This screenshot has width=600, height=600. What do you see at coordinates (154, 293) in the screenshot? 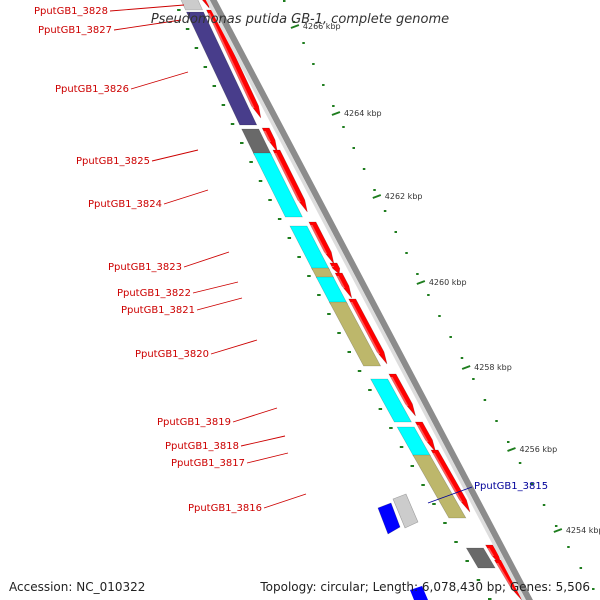
I see `gene-label: PputGB1_3822` at bounding box center [154, 293].